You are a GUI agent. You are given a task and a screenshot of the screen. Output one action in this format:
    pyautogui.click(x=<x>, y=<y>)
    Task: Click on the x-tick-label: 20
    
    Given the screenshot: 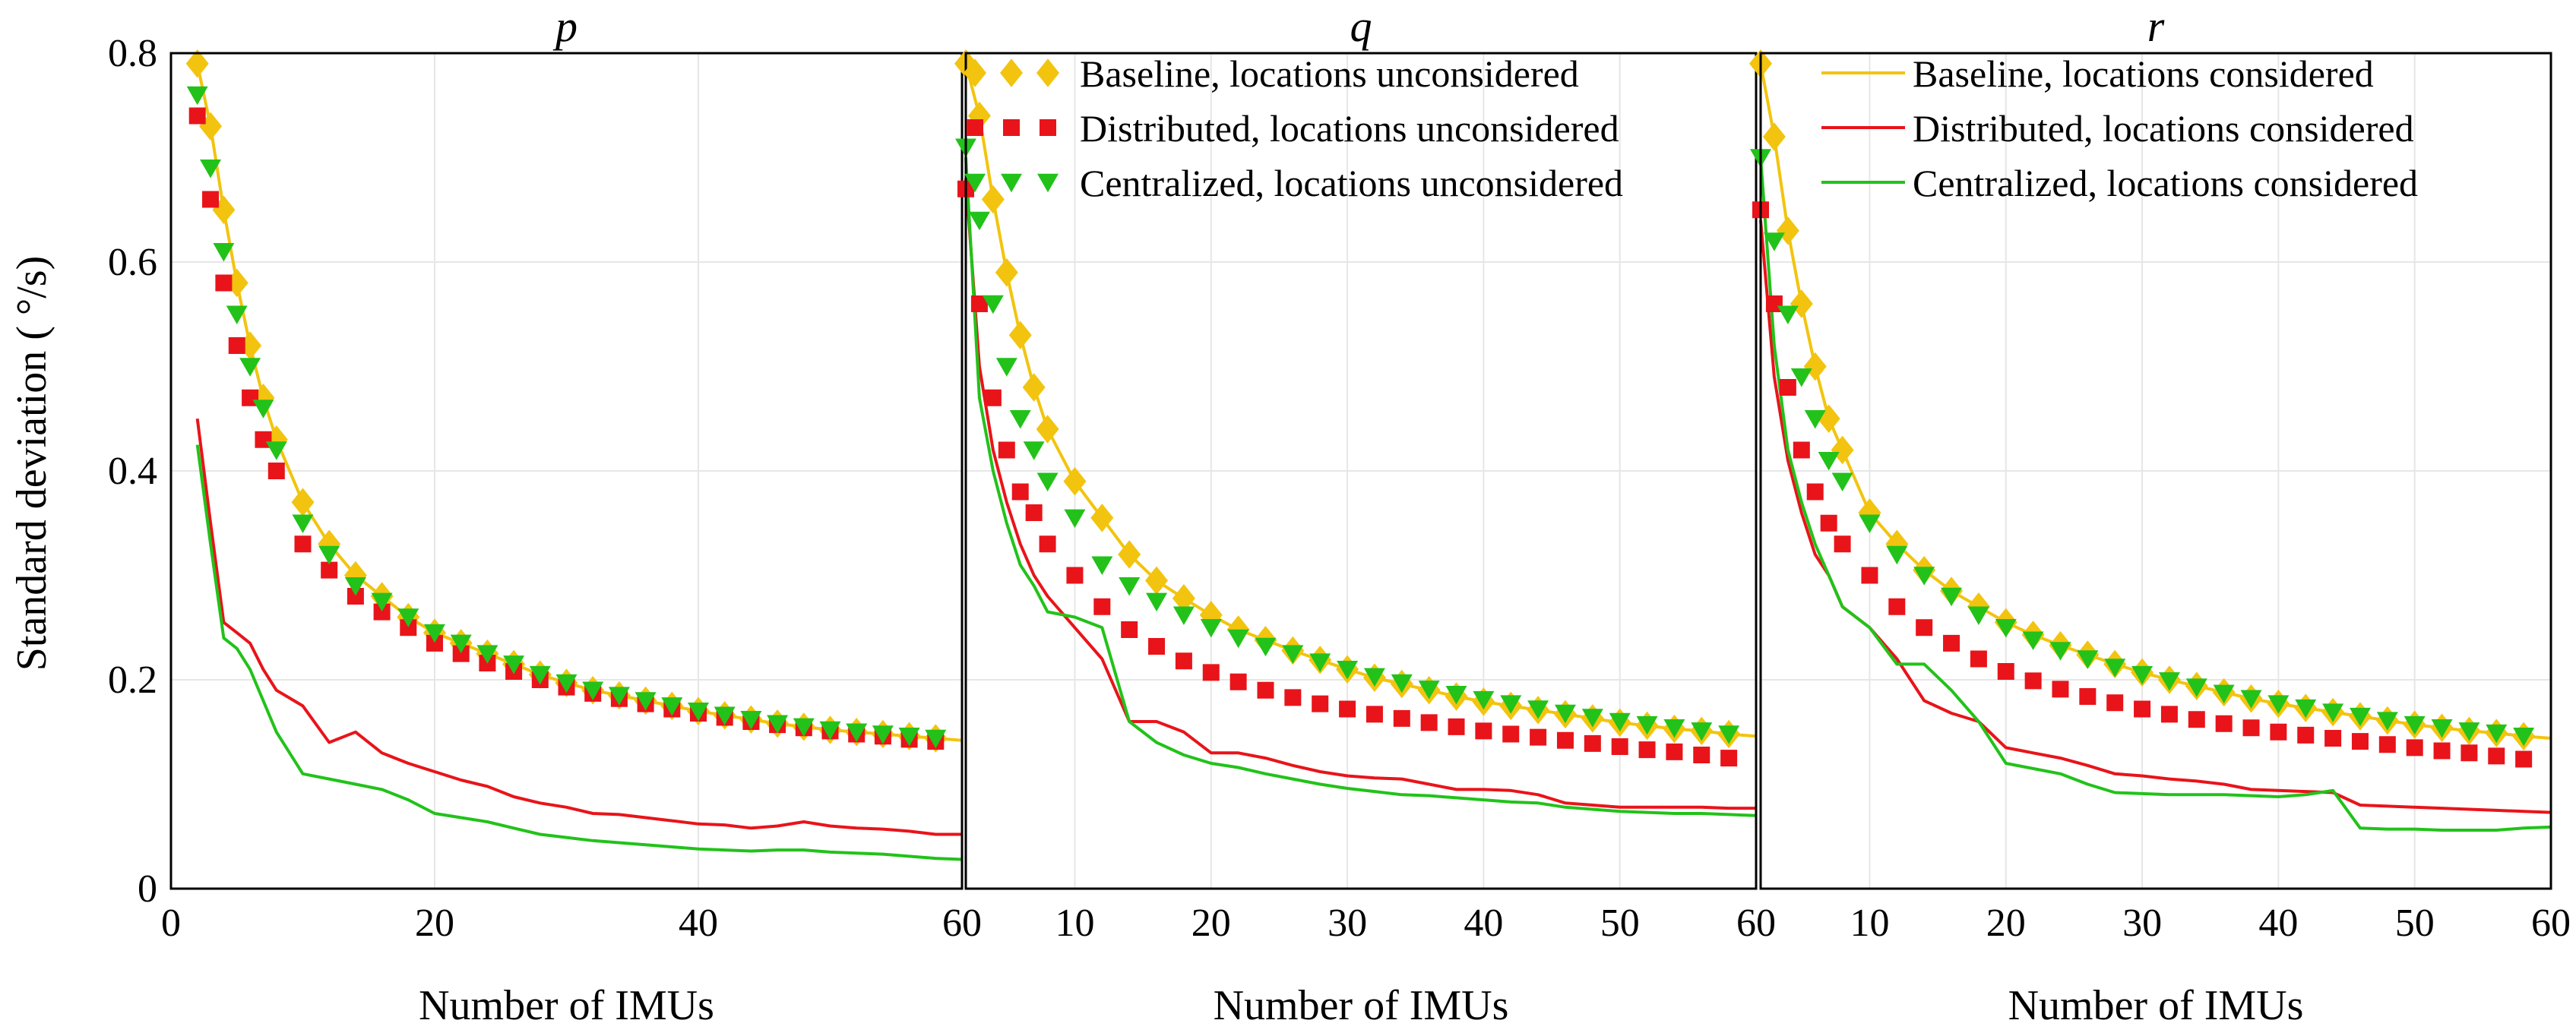 What is the action you would take?
    pyautogui.click(x=435, y=924)
    